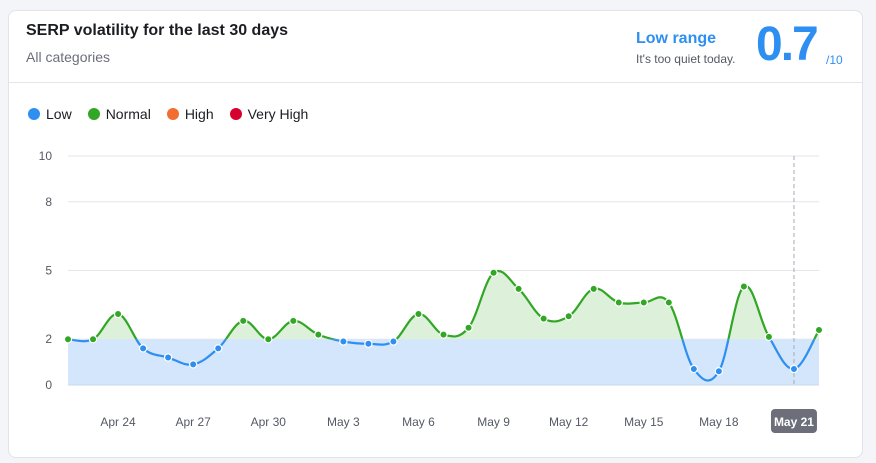  What do you see at coordinates (157, 30) in the screenshot?
I see `card-title: SERP volatility for the last 30 days` at bounding box center [157, 30].